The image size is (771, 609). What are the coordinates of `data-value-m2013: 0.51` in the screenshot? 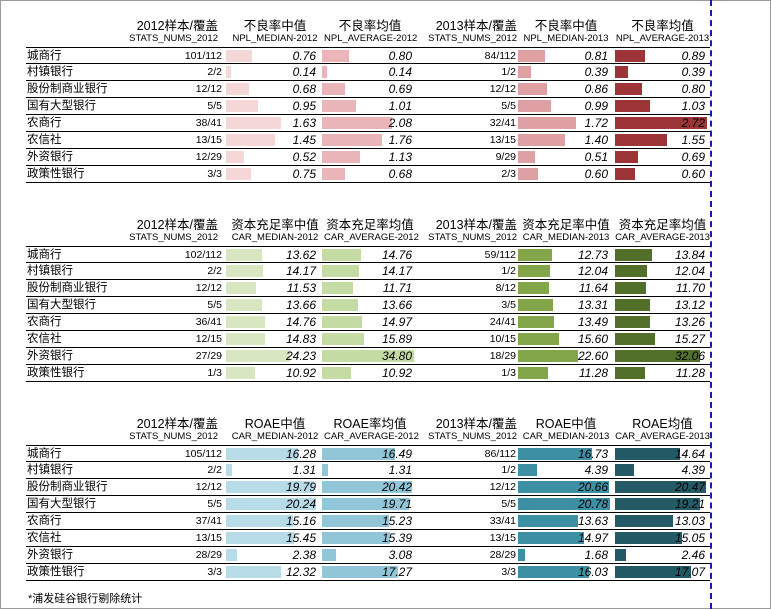 It's located at (596, 157).